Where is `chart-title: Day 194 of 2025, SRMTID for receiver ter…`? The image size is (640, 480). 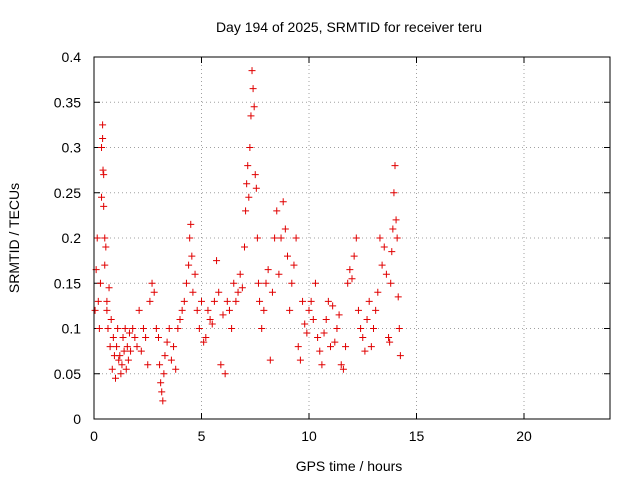
chart-title: Day 194 of 2025, SRMTID for receiver ter… is located at coordinates (349, 27).